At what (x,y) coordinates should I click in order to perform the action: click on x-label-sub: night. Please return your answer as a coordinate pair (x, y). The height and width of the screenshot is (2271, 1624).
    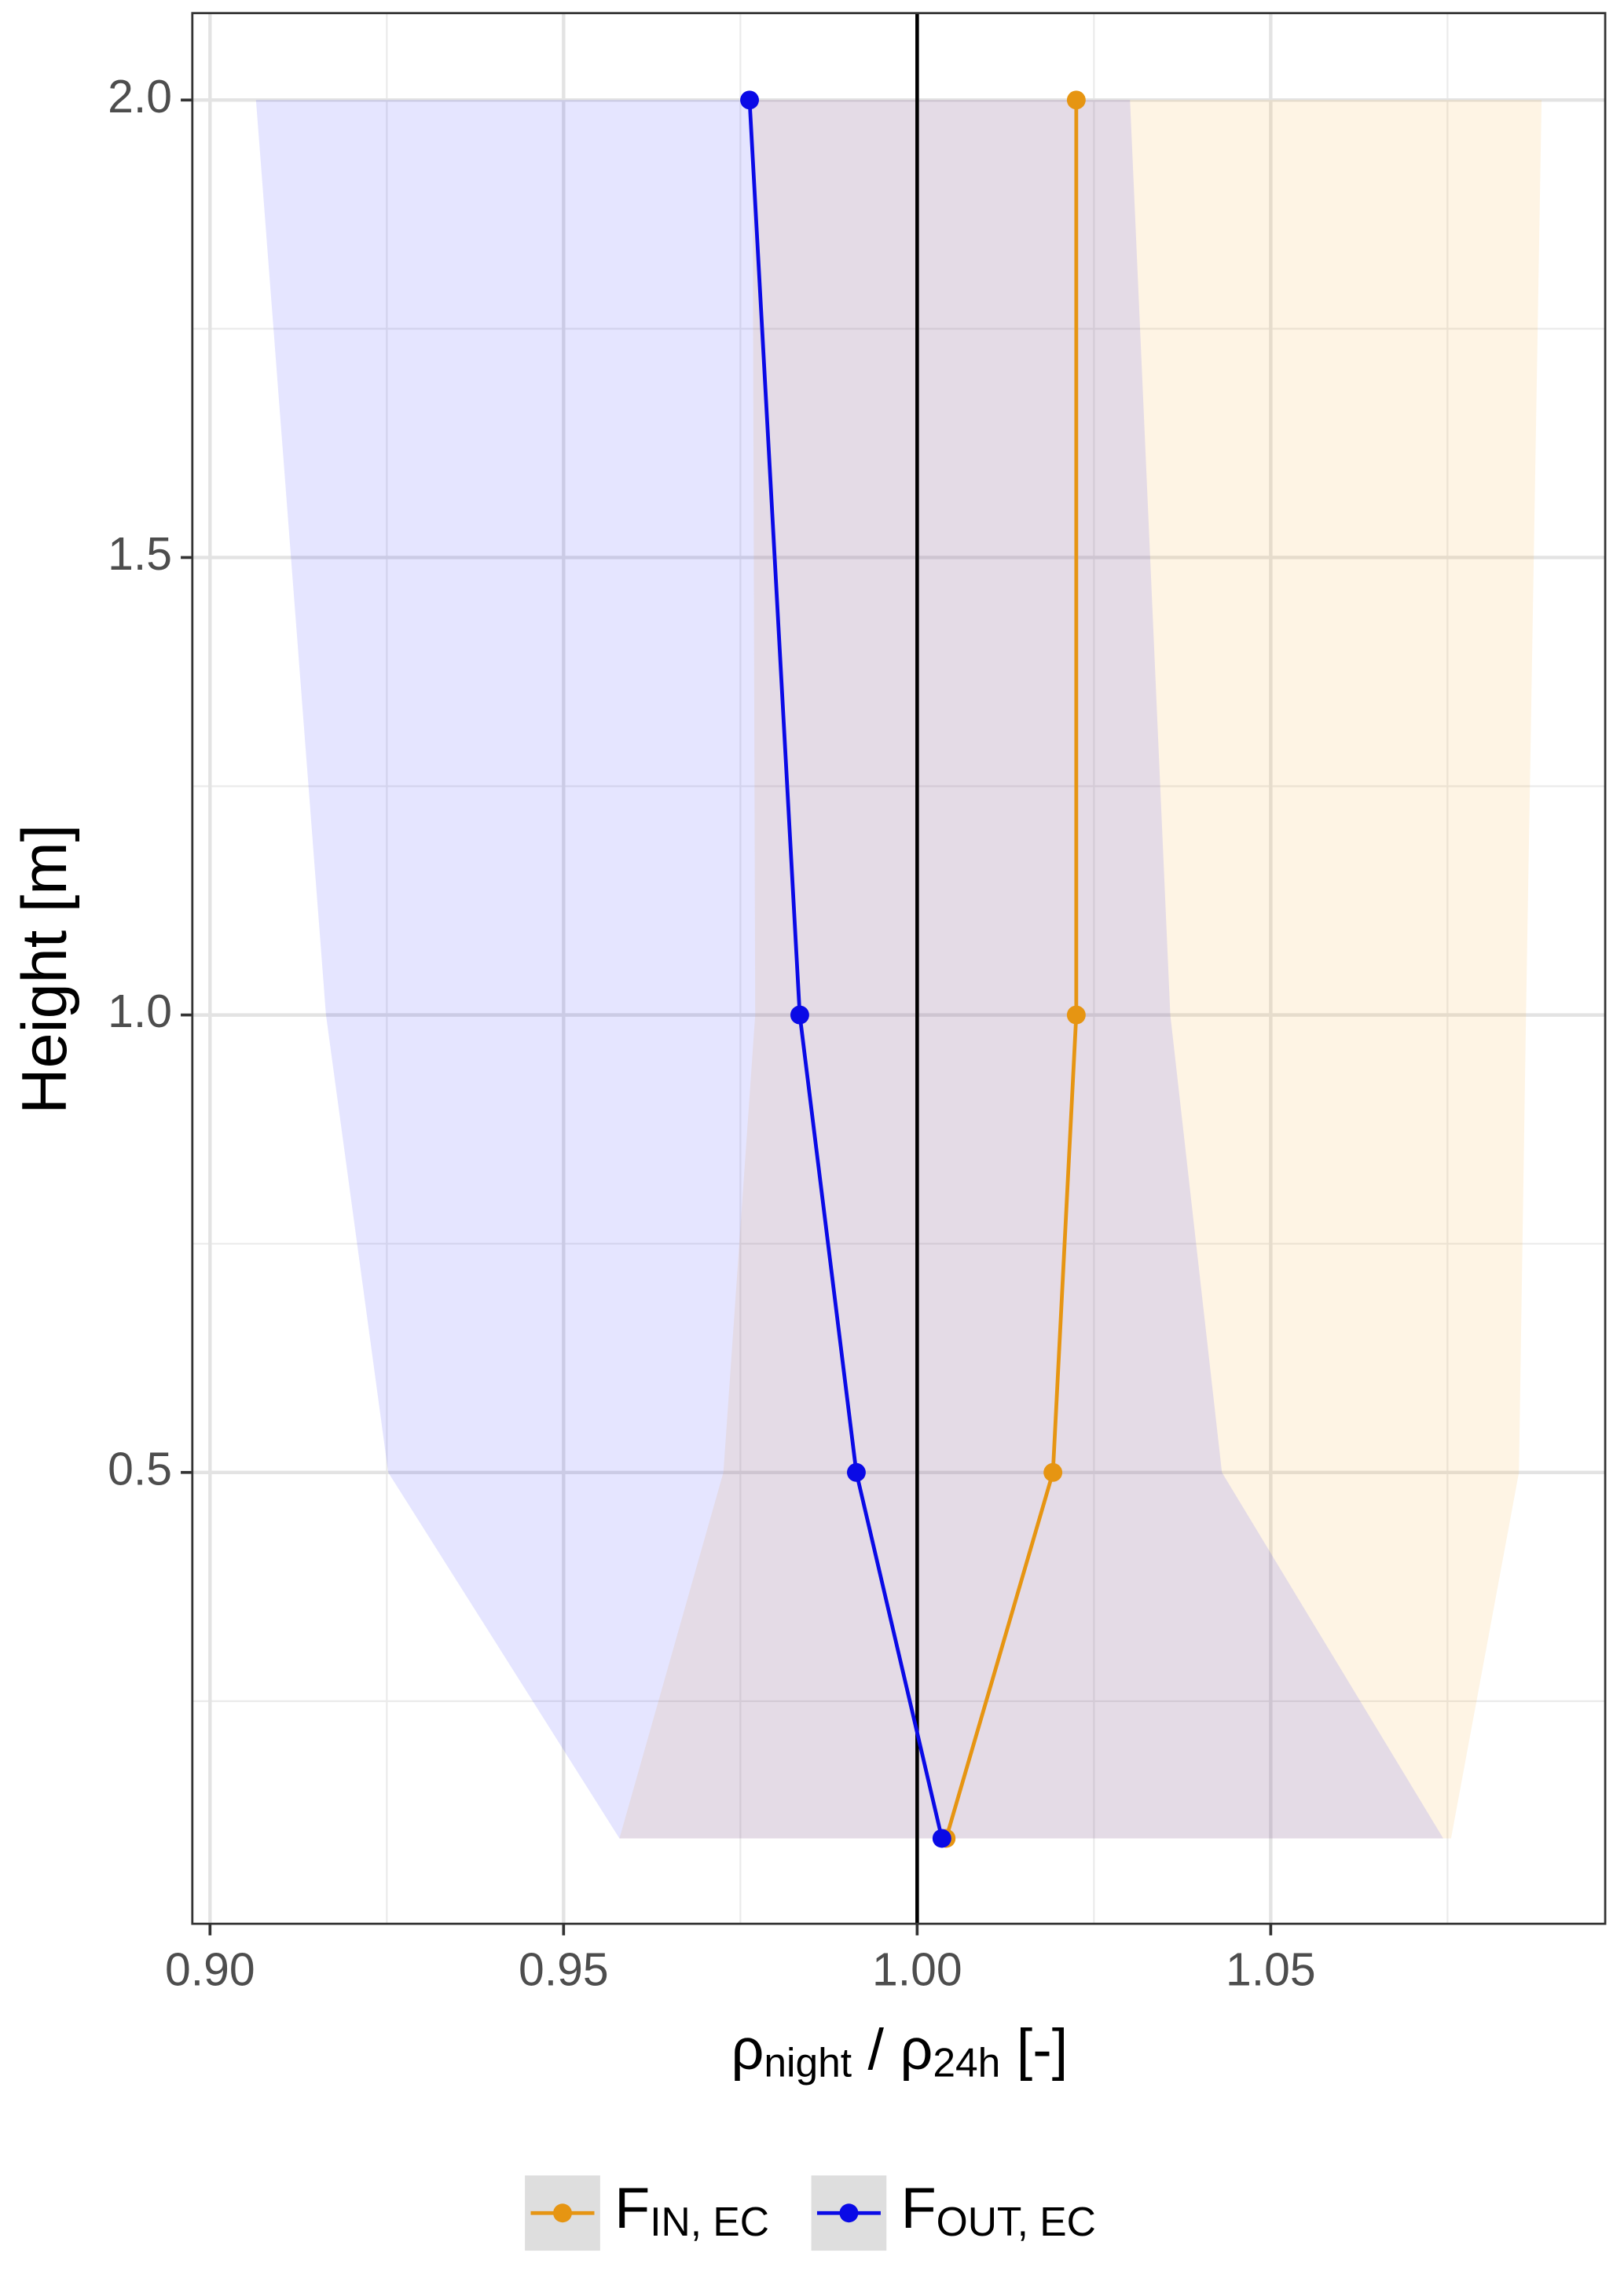
    Looking at the image, I should click on (808, 2062).